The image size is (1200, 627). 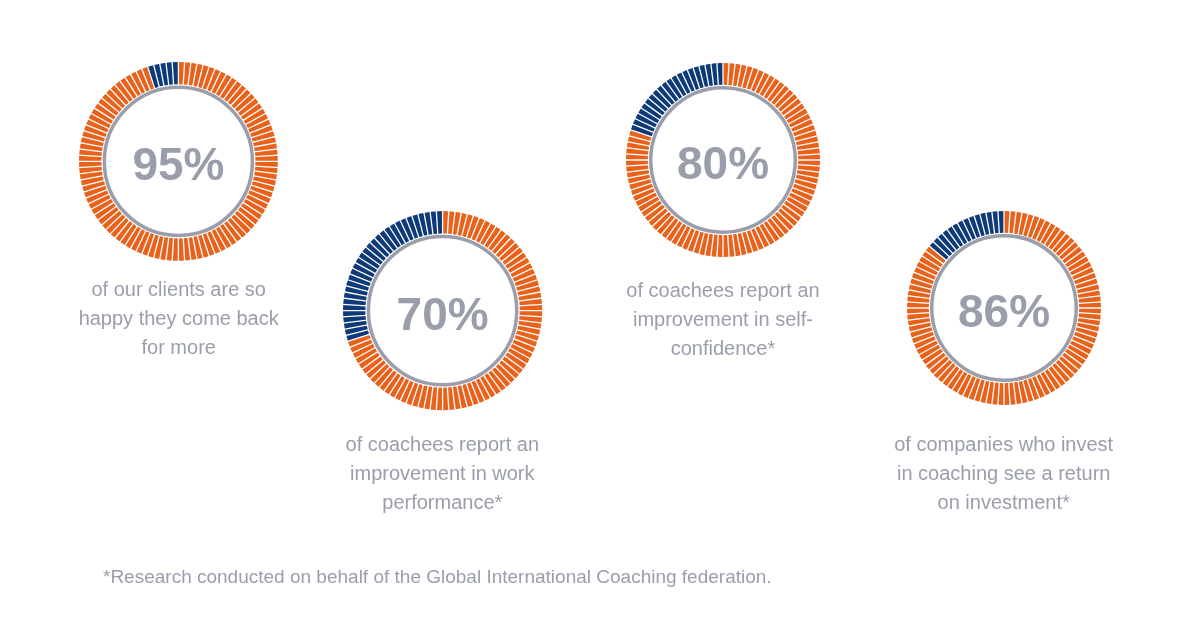 I want to click on data-label: 86%, so click(x=1003, y=310).